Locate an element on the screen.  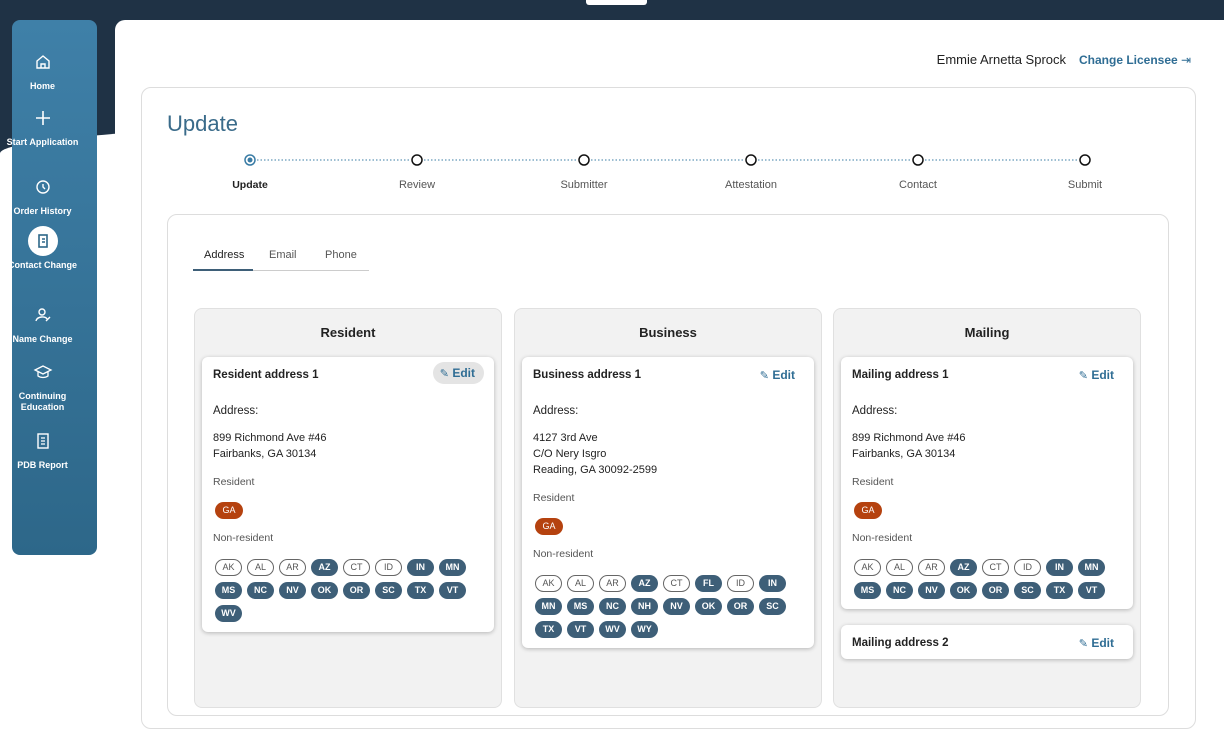
state-chip: FL is located at coordinates (708, 583).